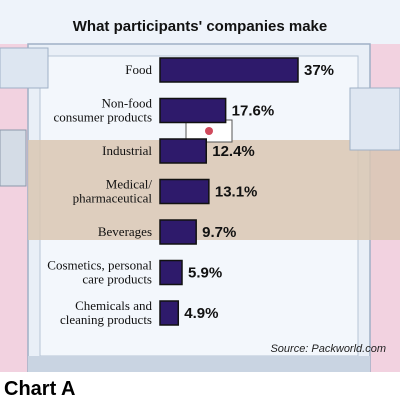 This screenshot has height=400, width=400. Describe the element at coordinates (113, 305) in the screenshot. I see `category-label-line: Chemicals and` at that location.